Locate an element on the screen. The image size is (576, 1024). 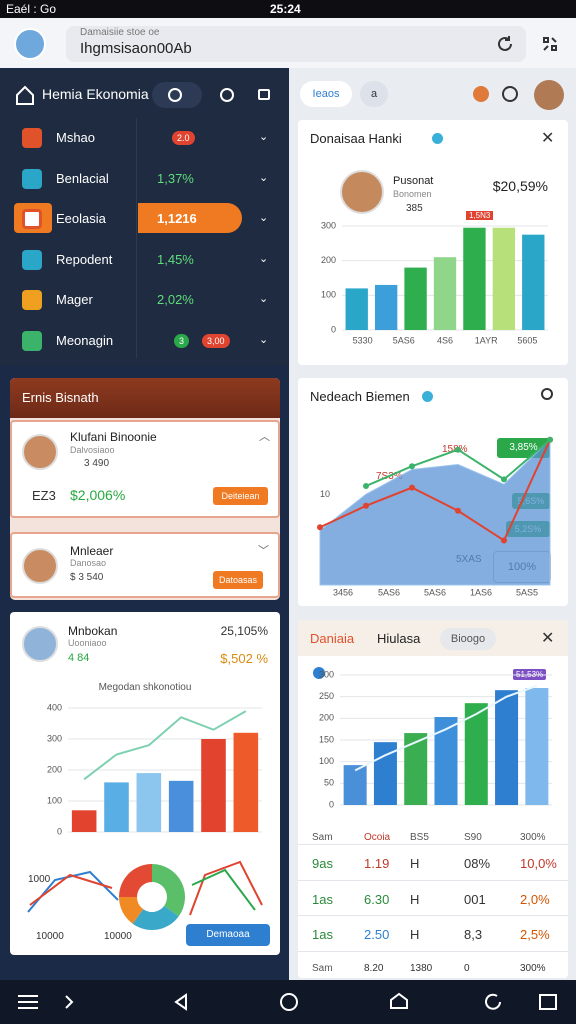
row-label: Meonagin is located at coordinates (85, 340).